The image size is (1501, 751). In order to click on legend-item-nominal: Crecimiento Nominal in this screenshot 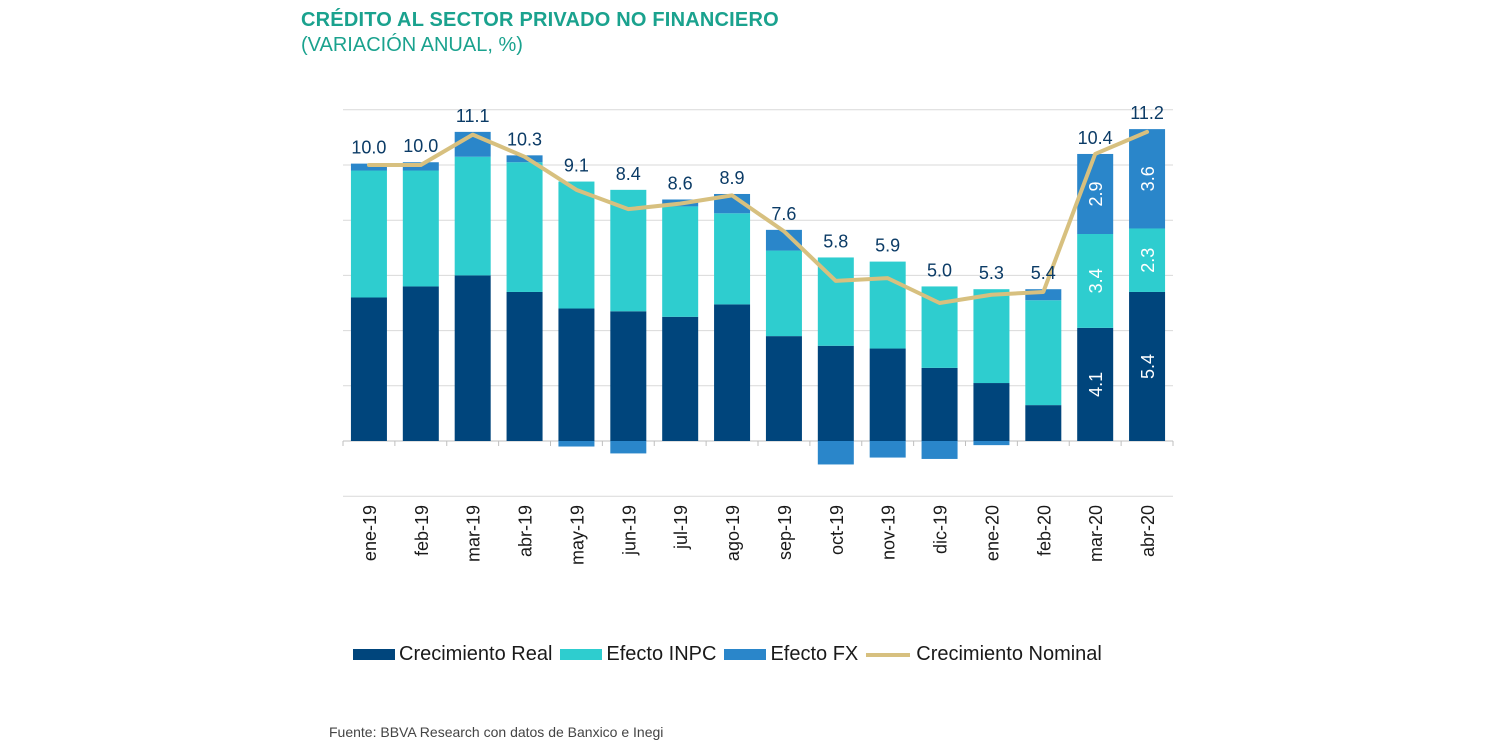, I will do `click(984, 654)`.